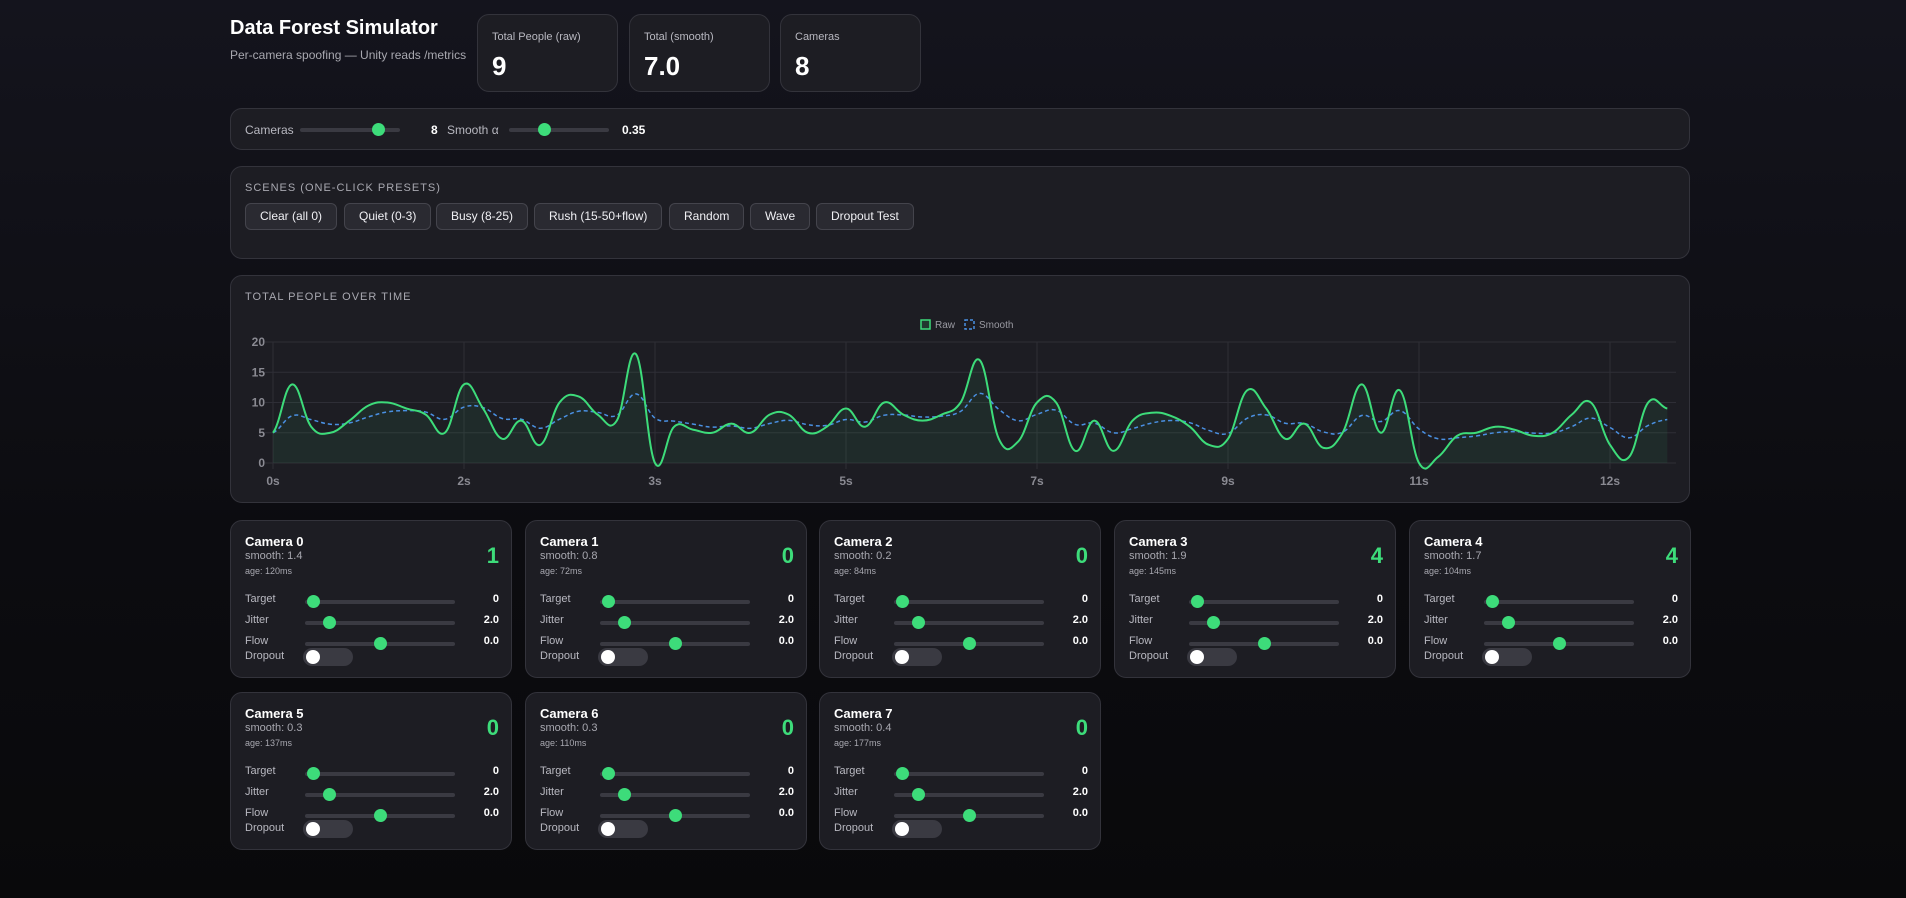  Describe the element at coordinates (598, 216) in the screenshot. I see `scene-rush-button: Rush (15-50+flow)` at that location.